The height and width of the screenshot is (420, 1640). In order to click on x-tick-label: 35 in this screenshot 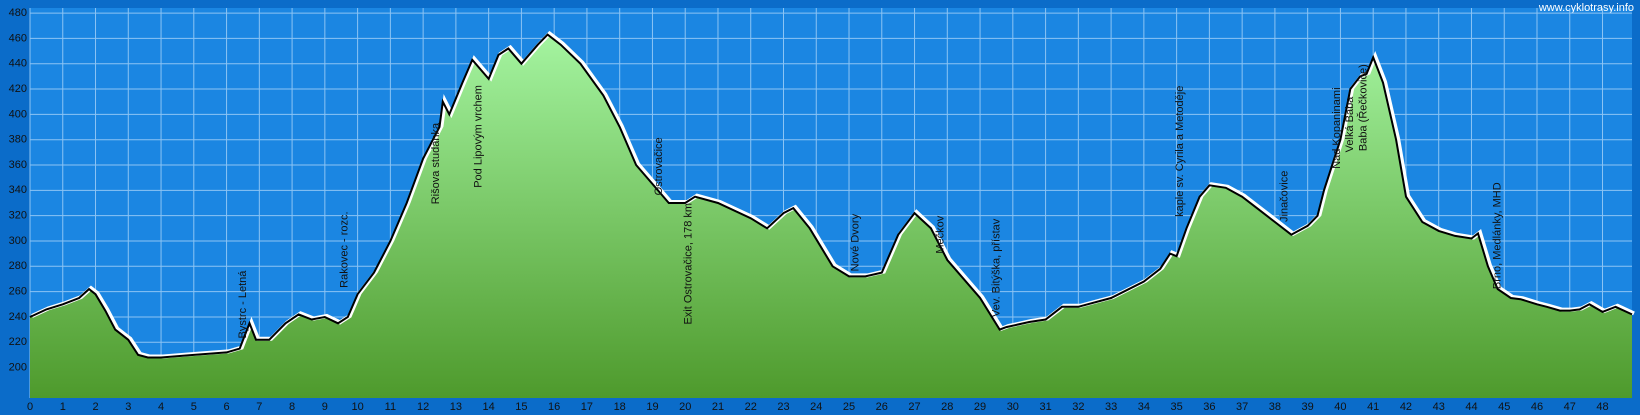, I will do `click(1177, 407)`.